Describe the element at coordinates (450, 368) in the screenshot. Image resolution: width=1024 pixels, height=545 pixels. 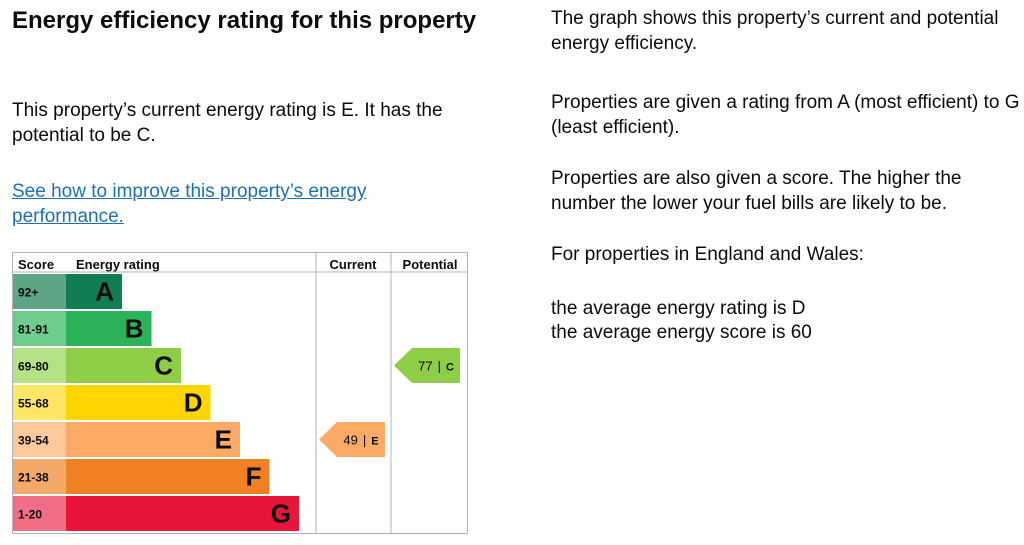
I see `potential-letter: C` at that location.